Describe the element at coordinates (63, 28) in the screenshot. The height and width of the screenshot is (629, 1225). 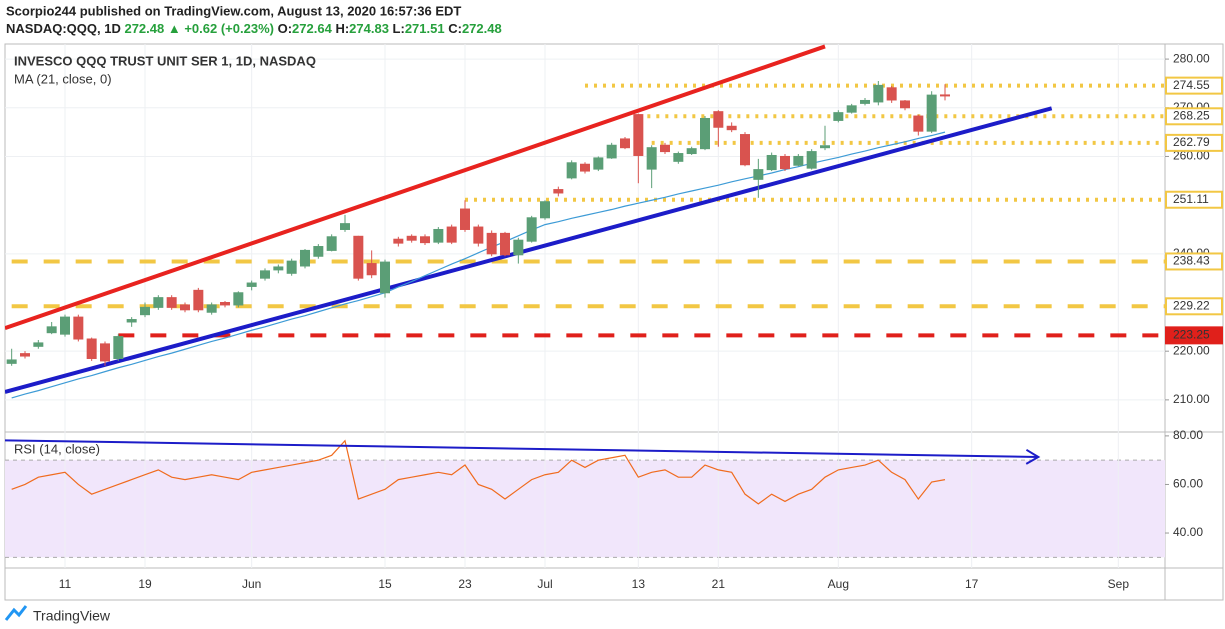
I see `symbol: NASDAQ:QQQ, 1D` at that location.